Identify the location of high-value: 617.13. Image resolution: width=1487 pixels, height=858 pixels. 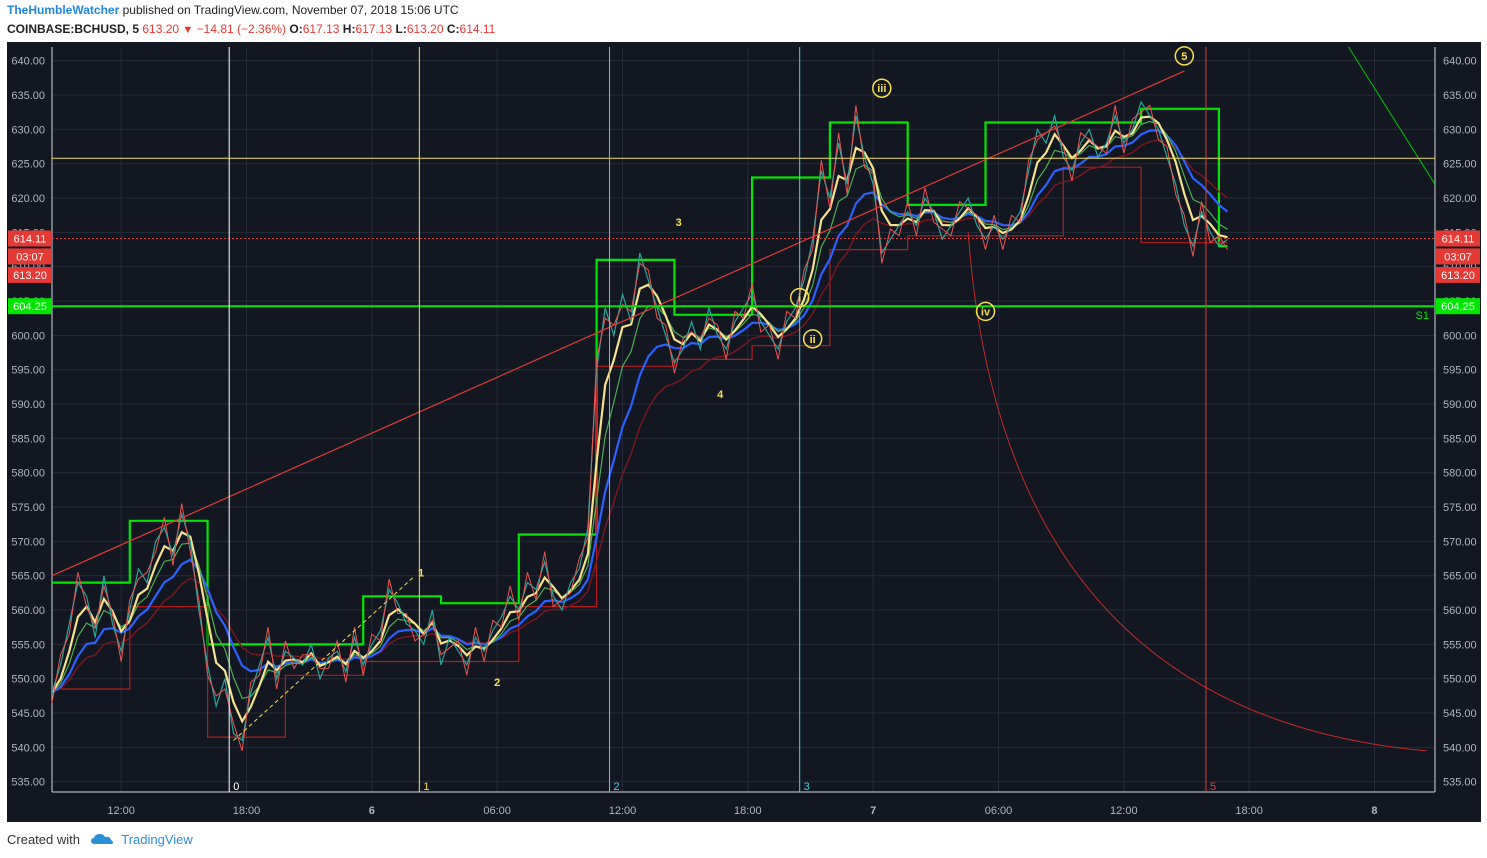
(374, 29).